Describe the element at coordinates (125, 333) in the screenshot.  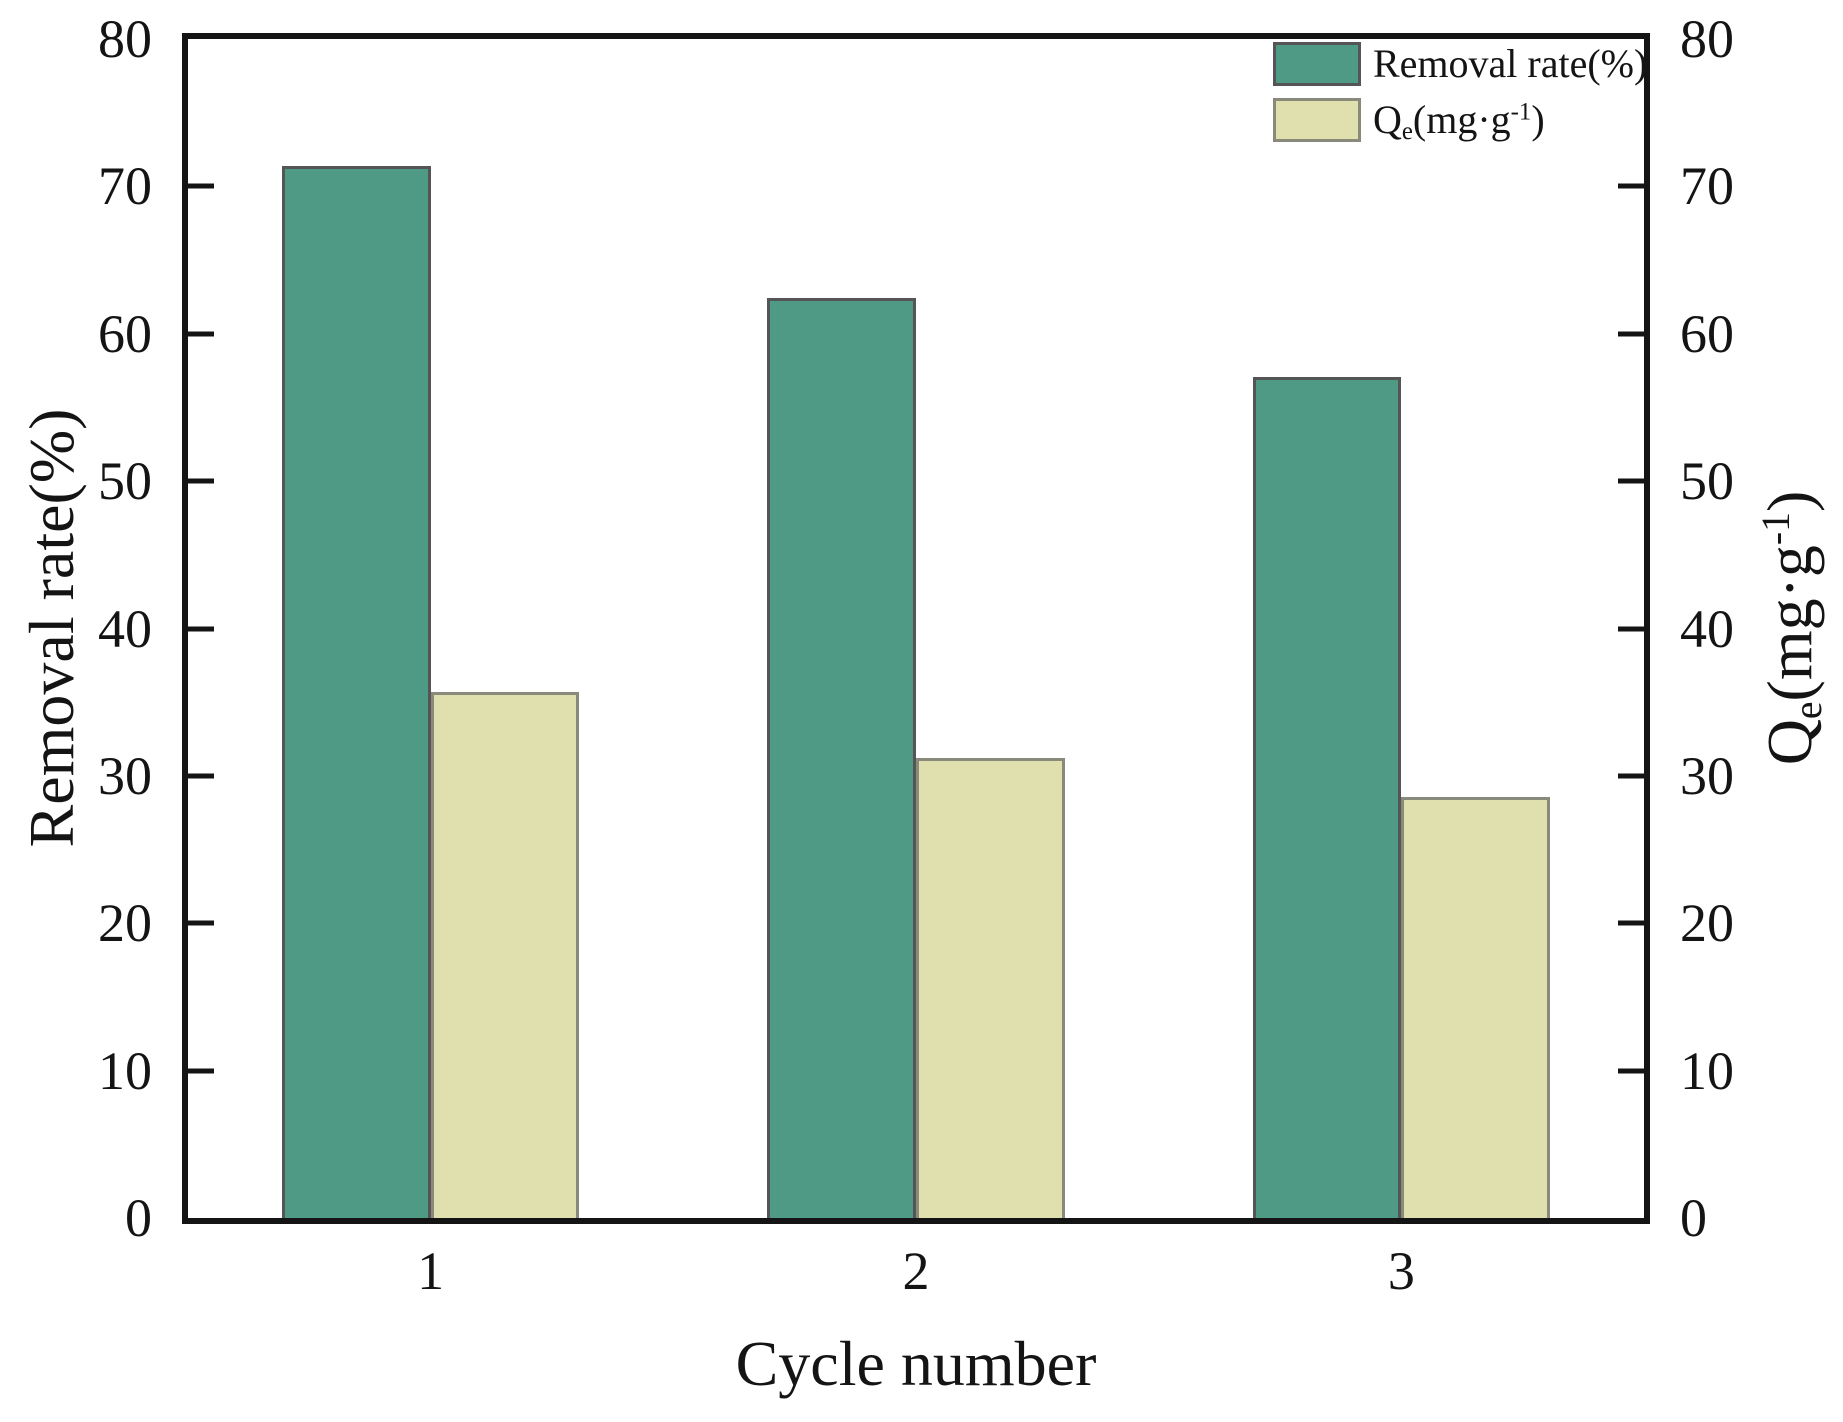
I see `y-tick-label-left: 60` at that location.